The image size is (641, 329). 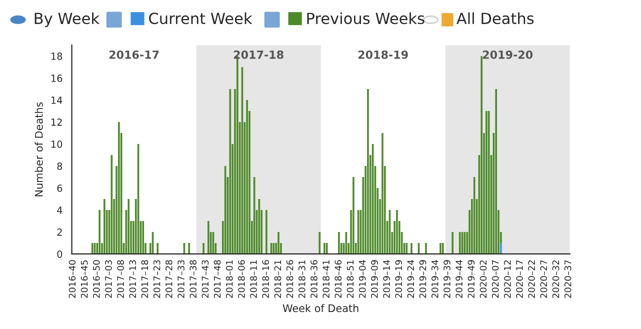 I want to click on x-tick-label: 2018–16, so click(x=266, y=279).